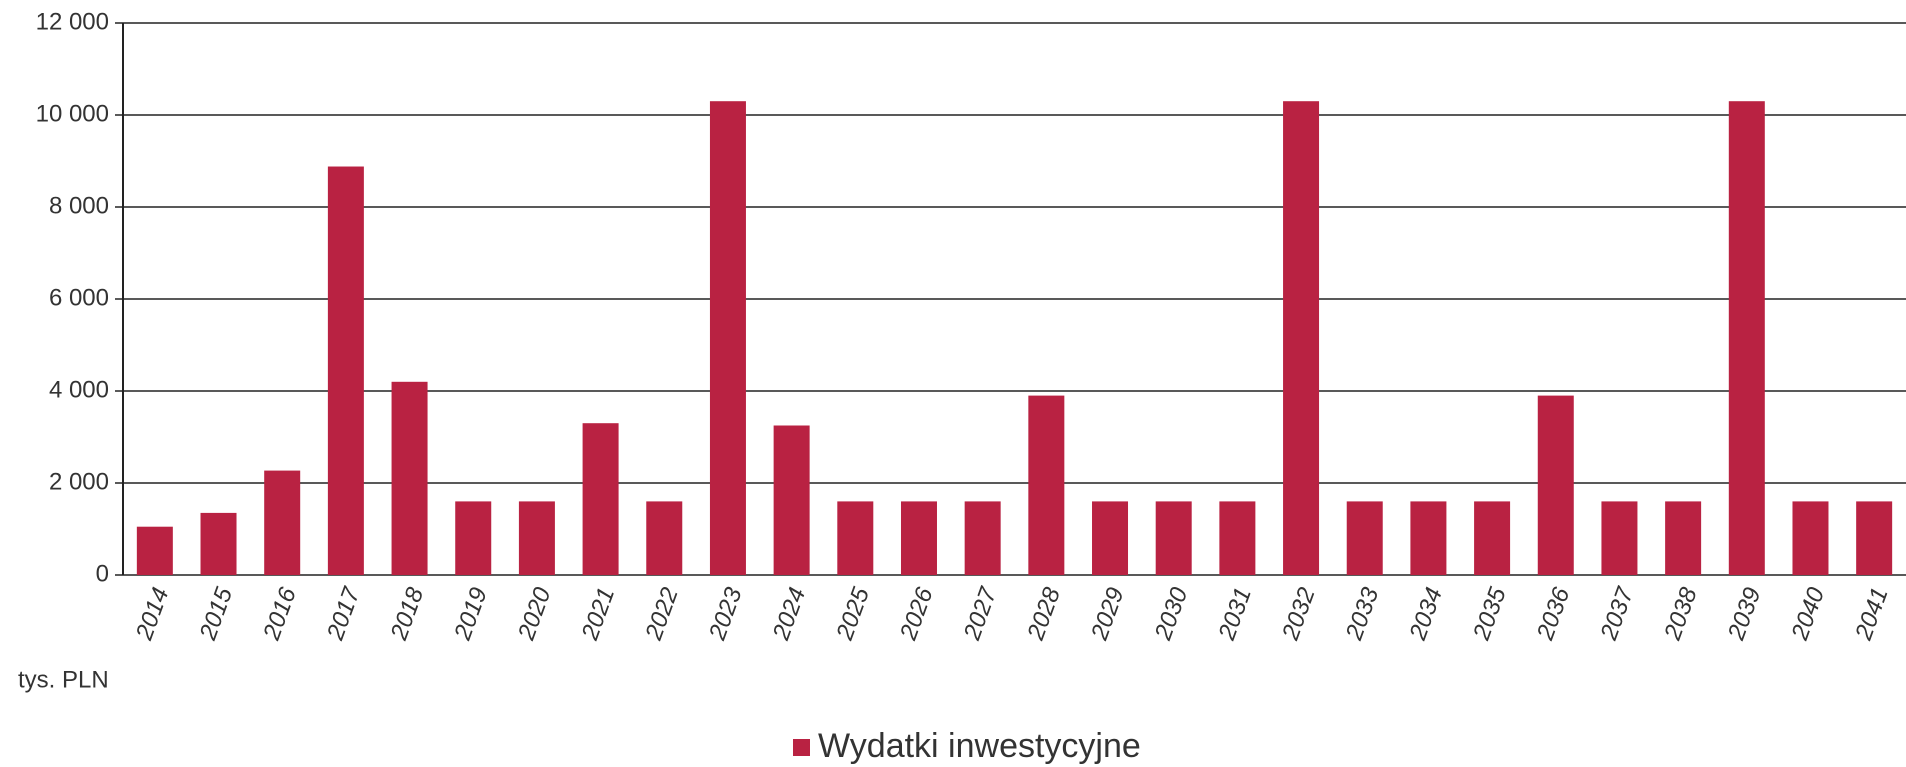 This screenshot has height=767, width=1906. I want to click on x-tick-label: 2024, so click(789, 614).